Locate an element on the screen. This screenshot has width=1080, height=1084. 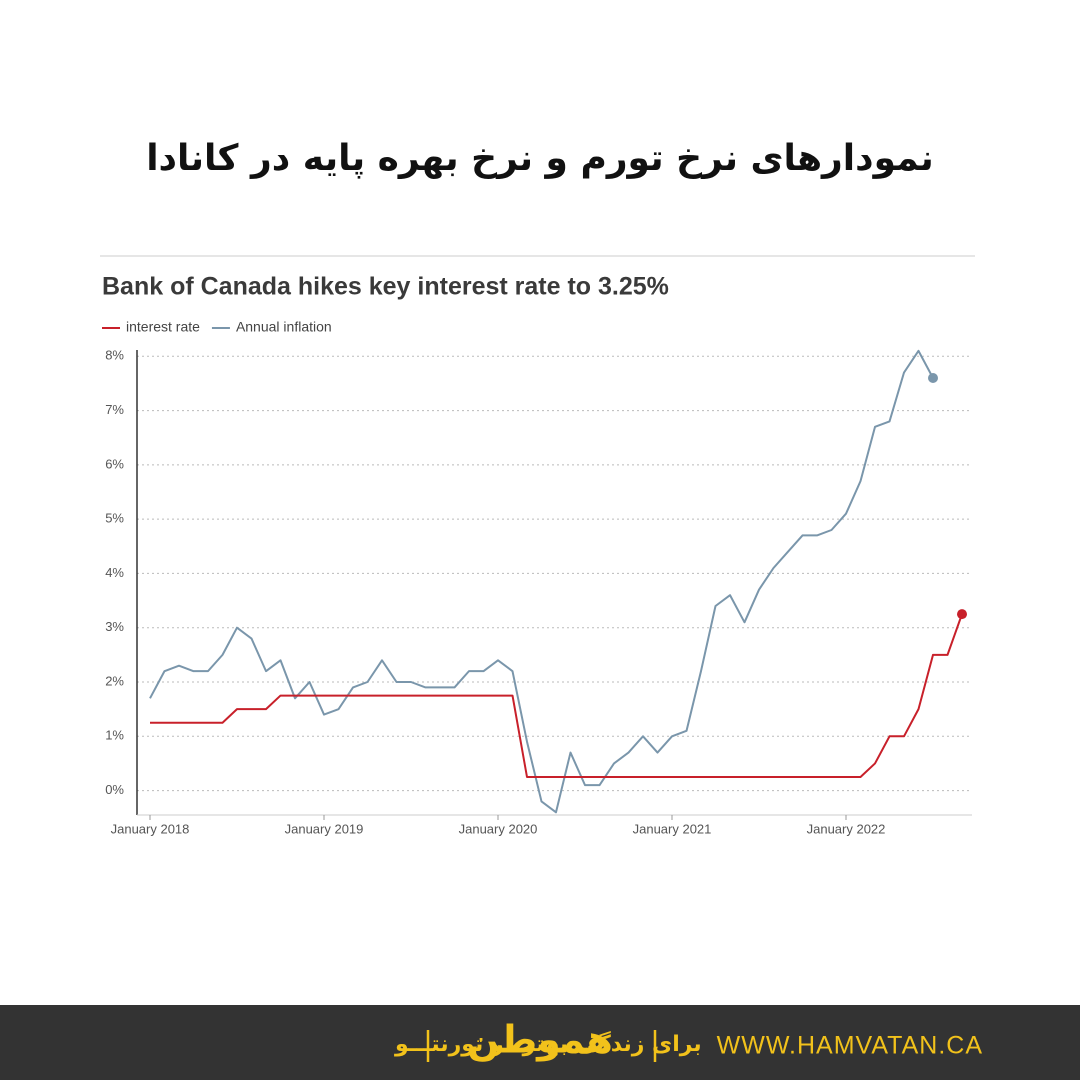
x-tick-label: January 2018 is located at coordinates (150, 828).